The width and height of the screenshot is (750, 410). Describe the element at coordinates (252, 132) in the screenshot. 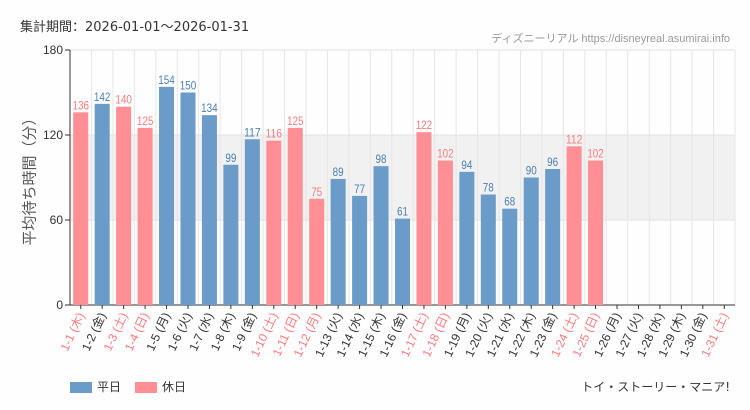

I see `data-label: 117` at that location.